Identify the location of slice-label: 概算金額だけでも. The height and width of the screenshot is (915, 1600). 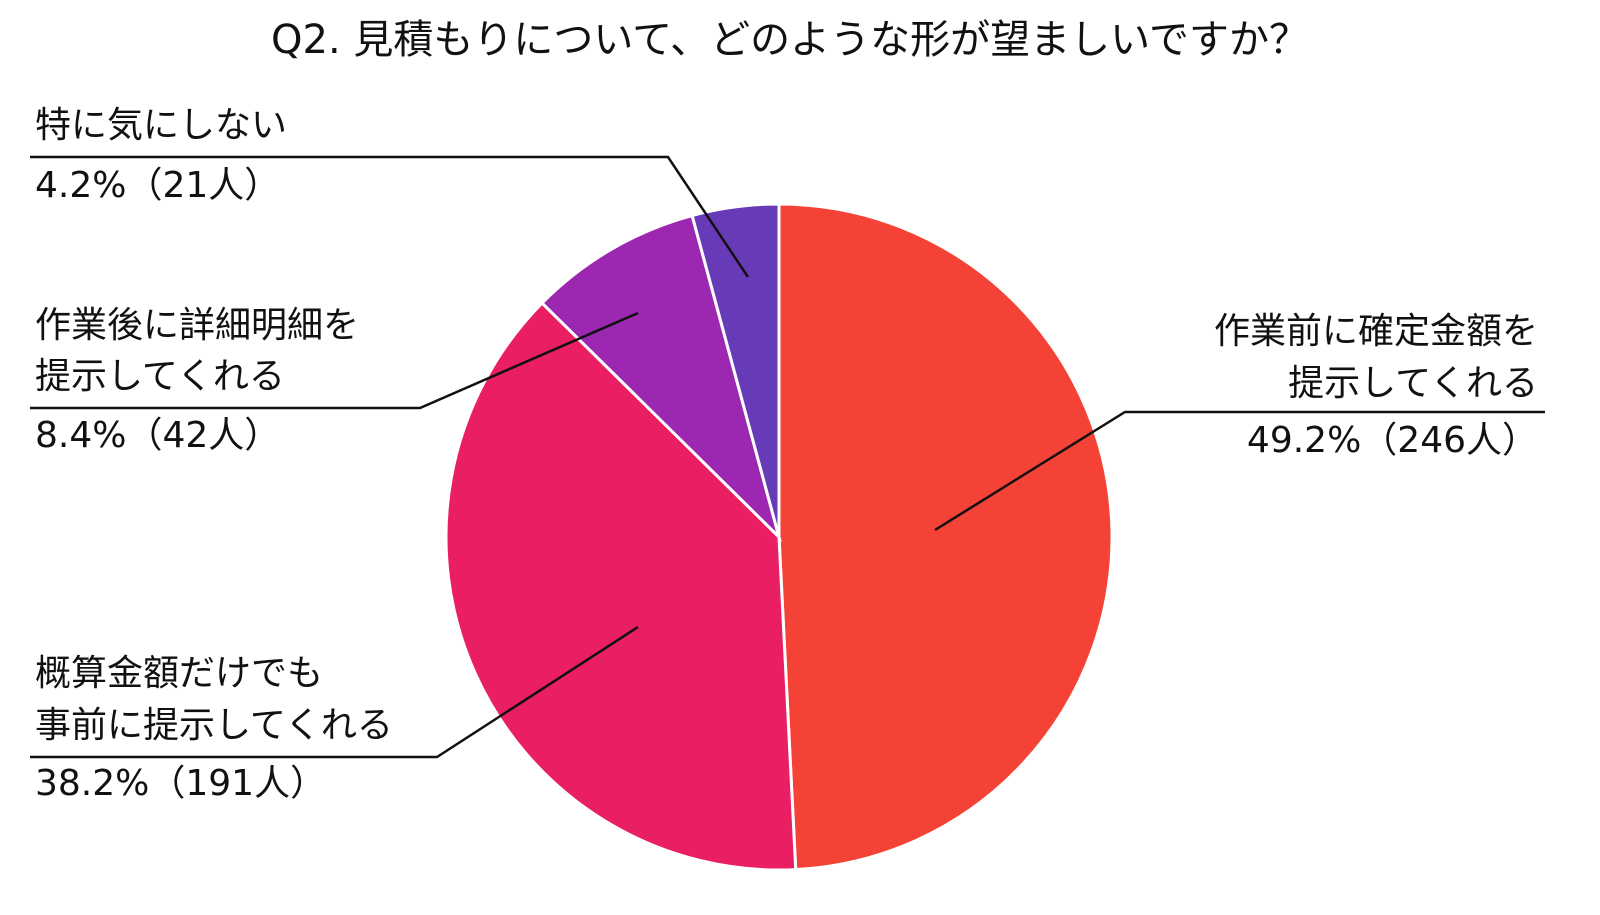
(179, 673).